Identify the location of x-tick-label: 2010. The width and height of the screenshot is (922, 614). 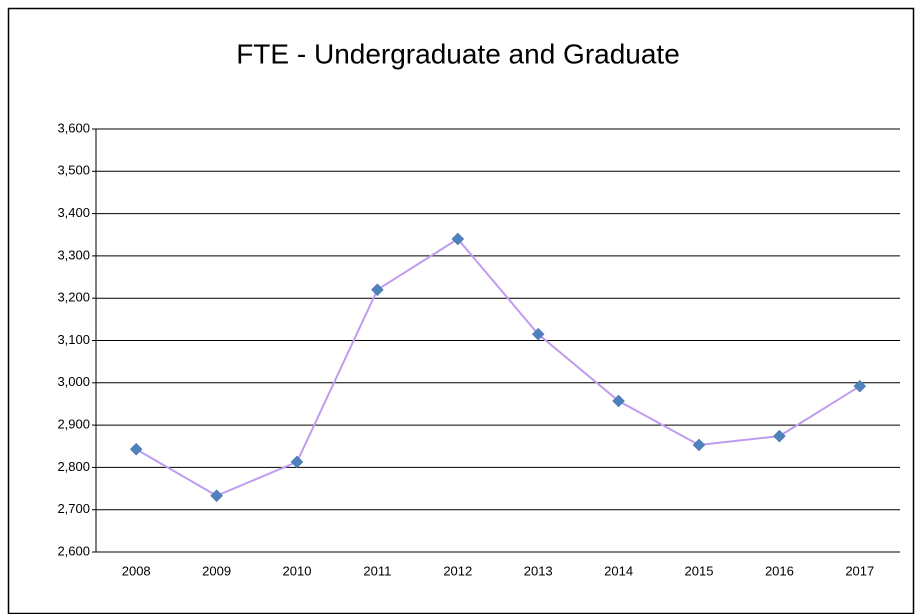
(297, 570).